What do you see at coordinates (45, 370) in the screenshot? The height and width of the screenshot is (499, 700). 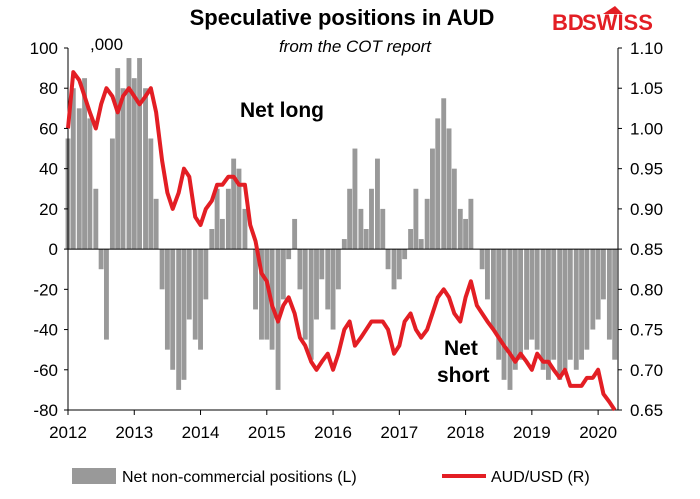 I see `left-tick-label-8: -60` at bounding box center [45, 370].